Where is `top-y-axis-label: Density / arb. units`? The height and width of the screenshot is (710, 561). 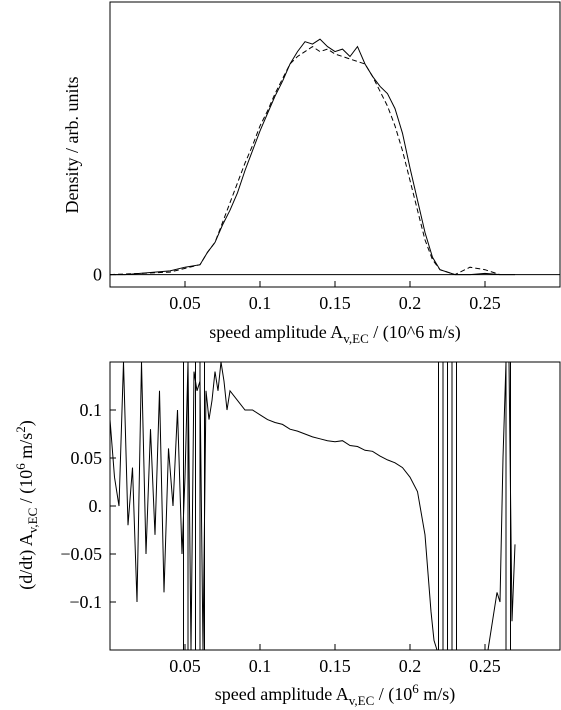 top-y-axis-label: Density / arb. units is located at coordinates (72, 145).